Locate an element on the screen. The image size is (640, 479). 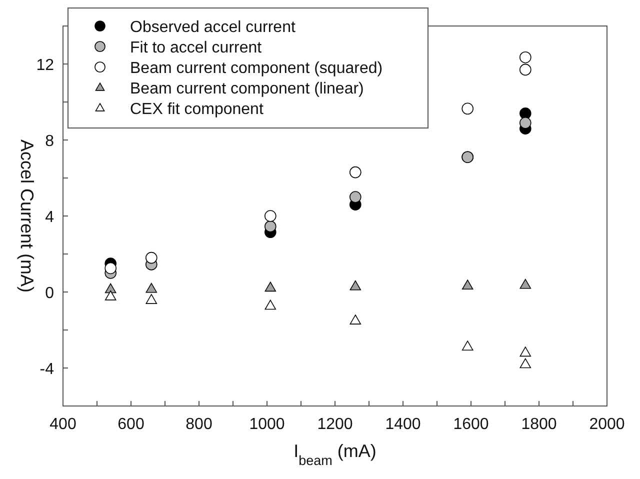
x-tick-label: 1000 is located at coordinates (267, 424).